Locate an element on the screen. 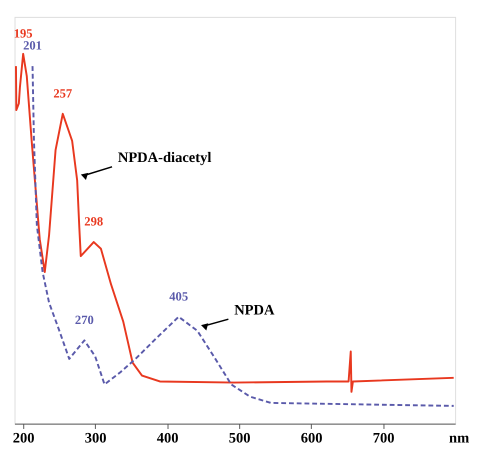 This screenshot has width=490, height=472. x-tick-label: 300 is located at coordinates (95, 438).